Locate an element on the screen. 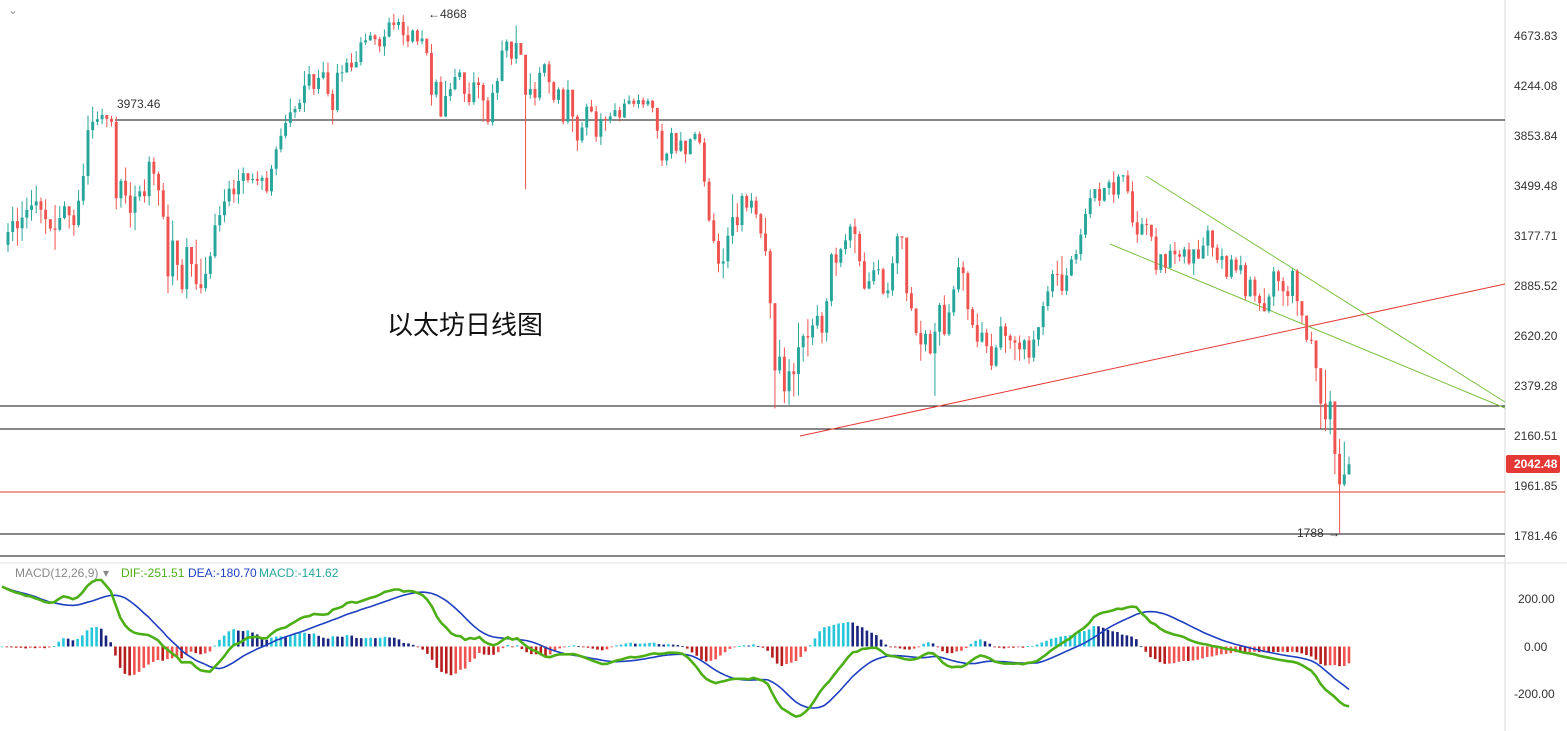 This screenshot has height=731, width=1567. settings-dropdown-icon: ▾ is located at coordinates (106, 573).